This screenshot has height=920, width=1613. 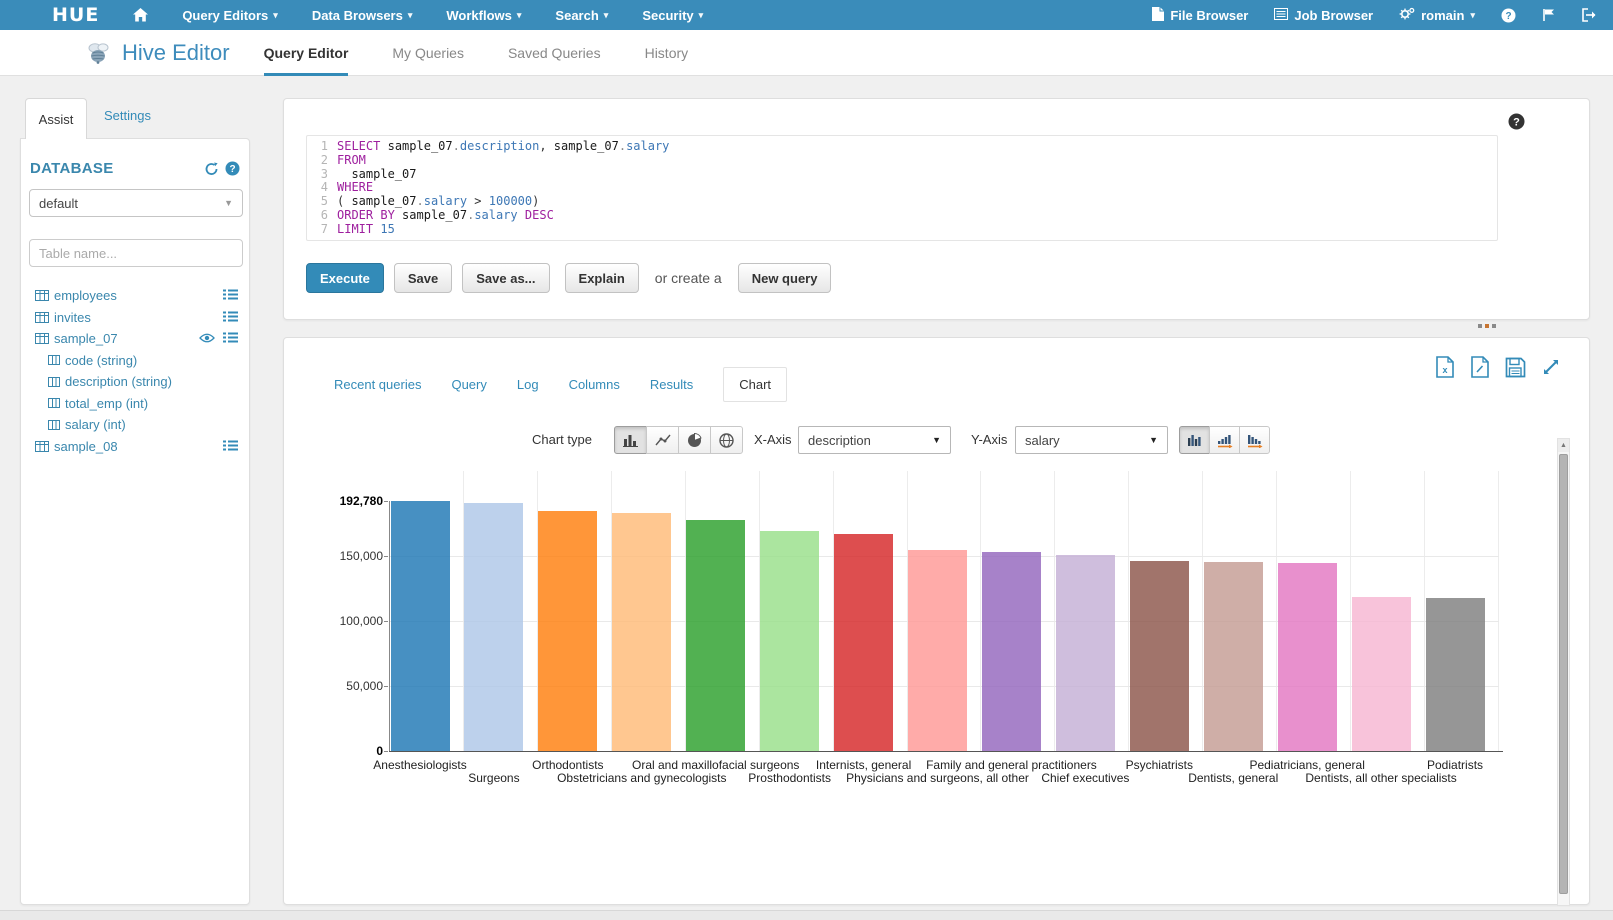 I want to click on column-item-total-emp-int: total_emp (int), so click(x=136, y=404).